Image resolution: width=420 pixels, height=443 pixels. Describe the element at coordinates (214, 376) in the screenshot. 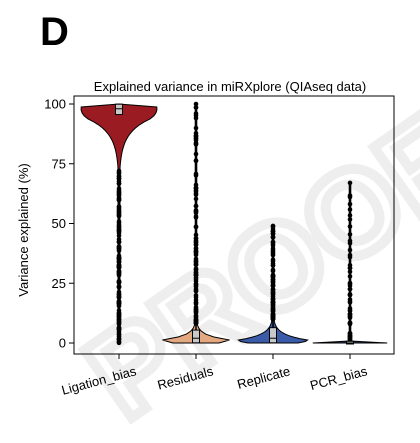

I see `x-axis: Ligation_bias Residuals Replicate PCR_bias` at that location.